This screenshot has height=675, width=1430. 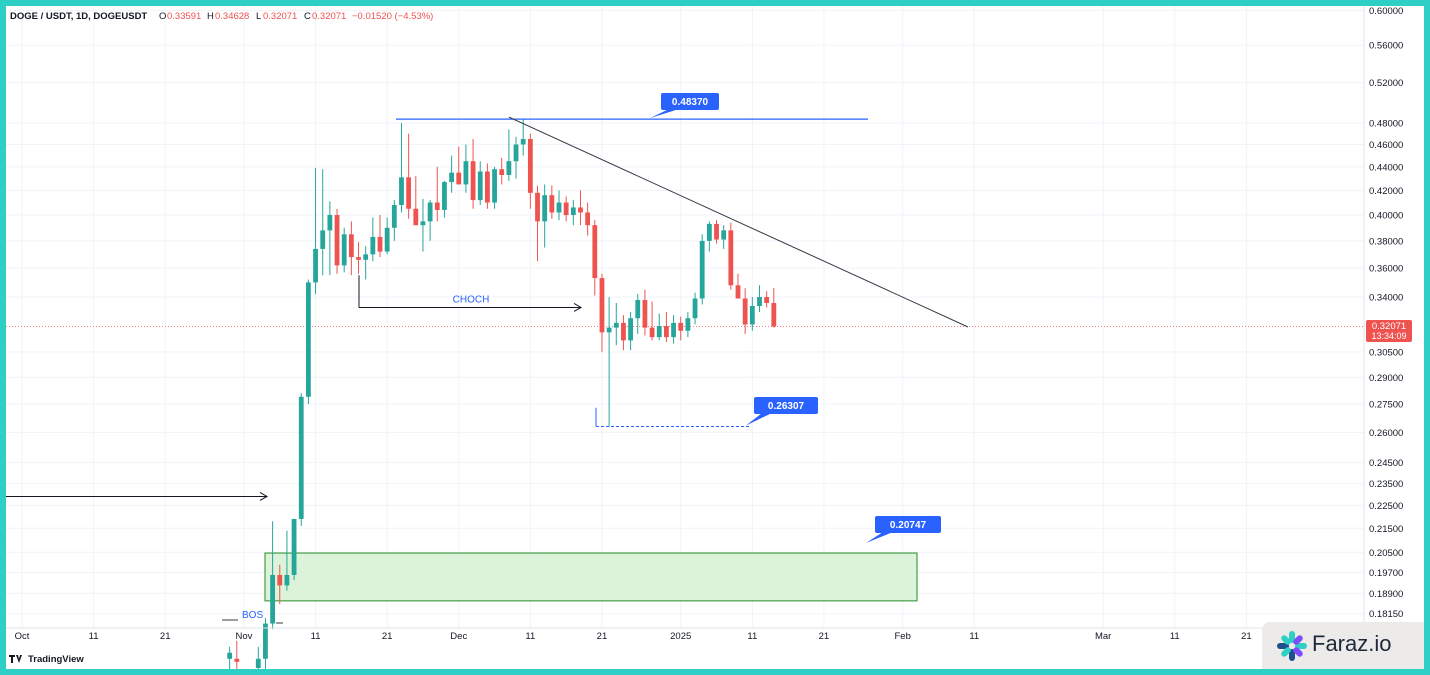 I want to click on trend-line, so click(x=738, y=222).